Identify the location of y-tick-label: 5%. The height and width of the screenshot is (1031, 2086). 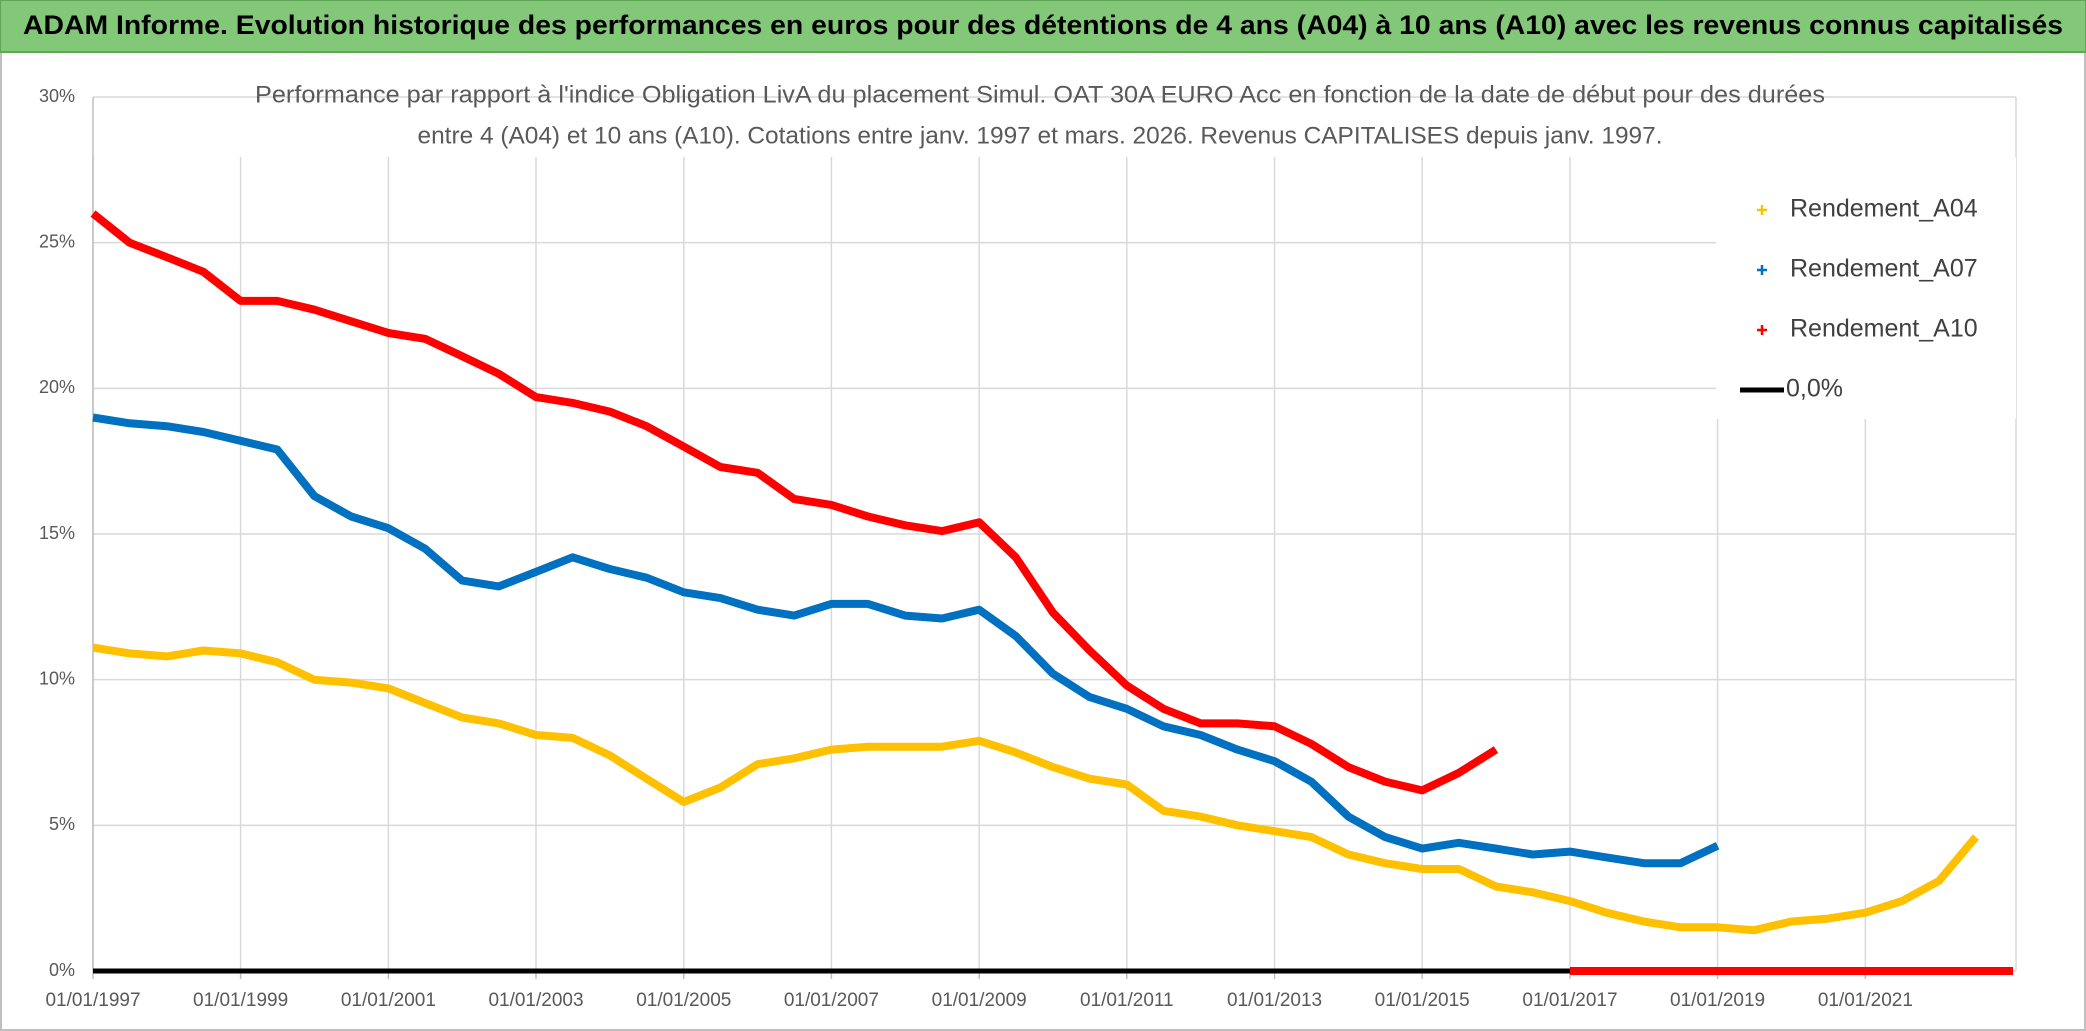
(62, 824).